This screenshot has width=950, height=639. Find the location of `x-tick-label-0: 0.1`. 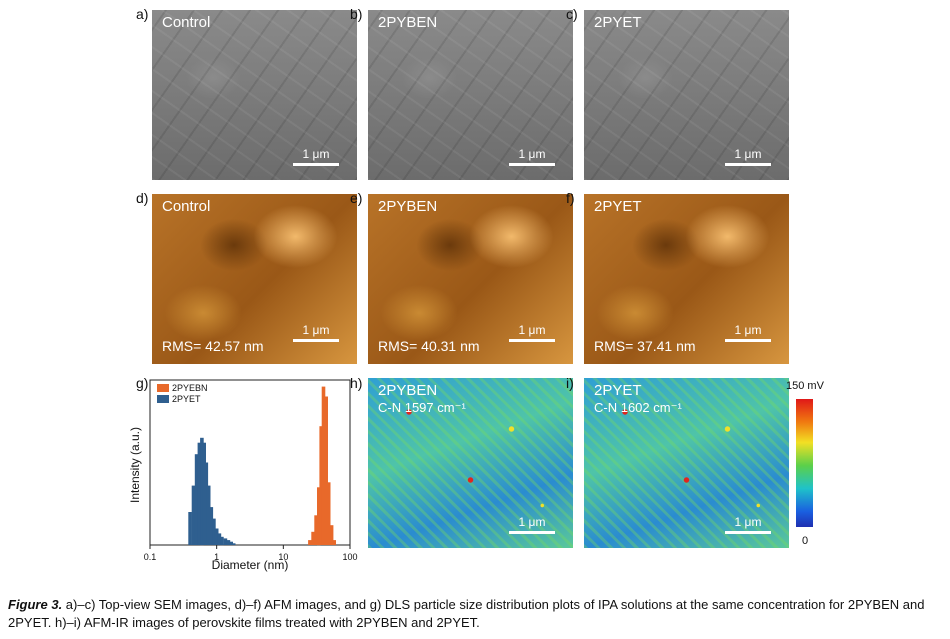

x-tick-label-0: 0.1 is located at coordinates (150, 557).